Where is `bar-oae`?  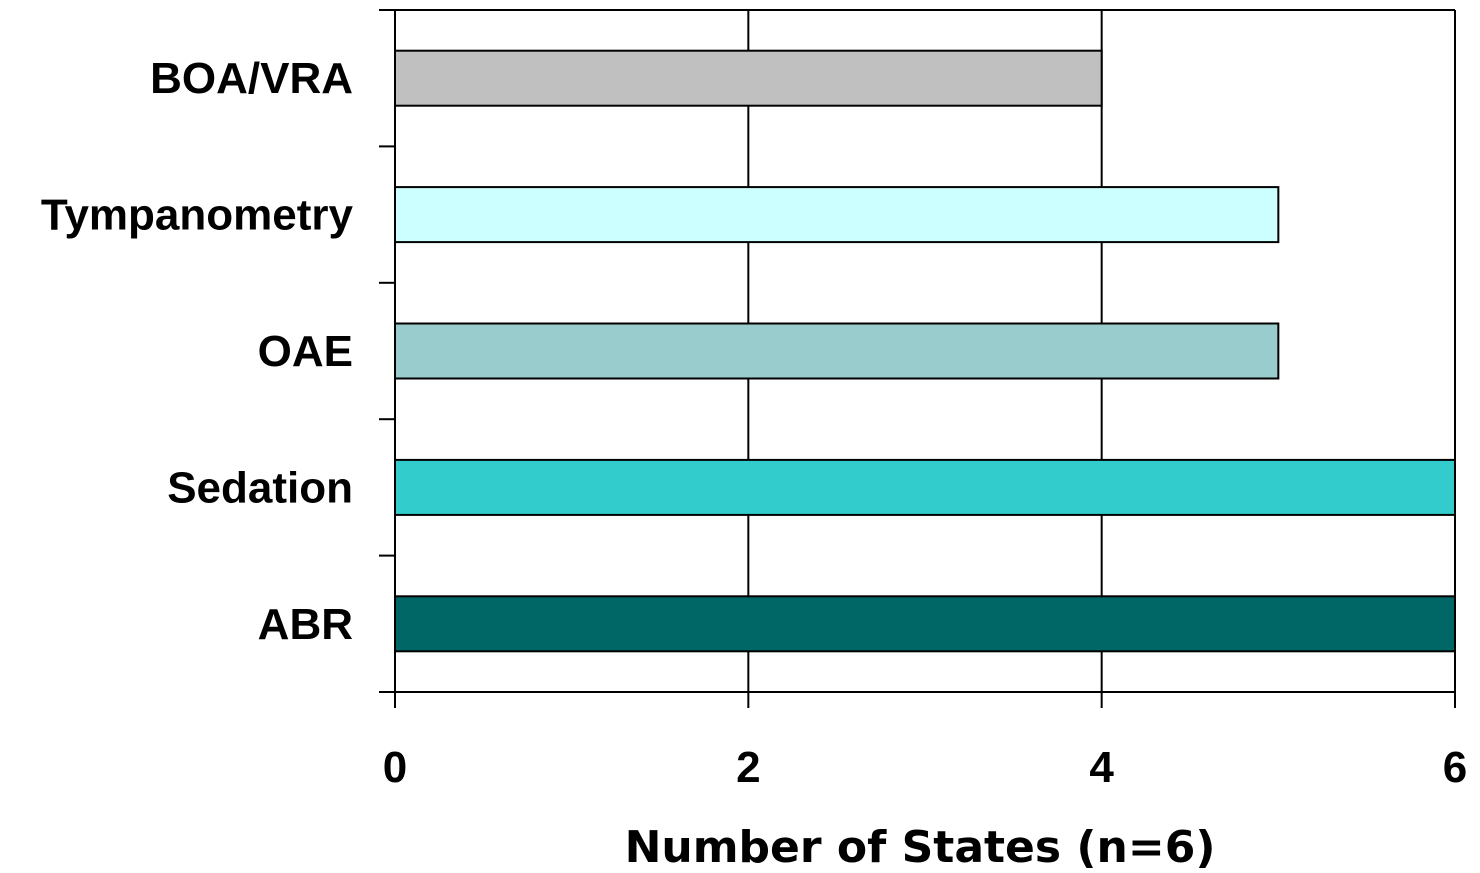
bar-oae is located at coordinates (837, 351).